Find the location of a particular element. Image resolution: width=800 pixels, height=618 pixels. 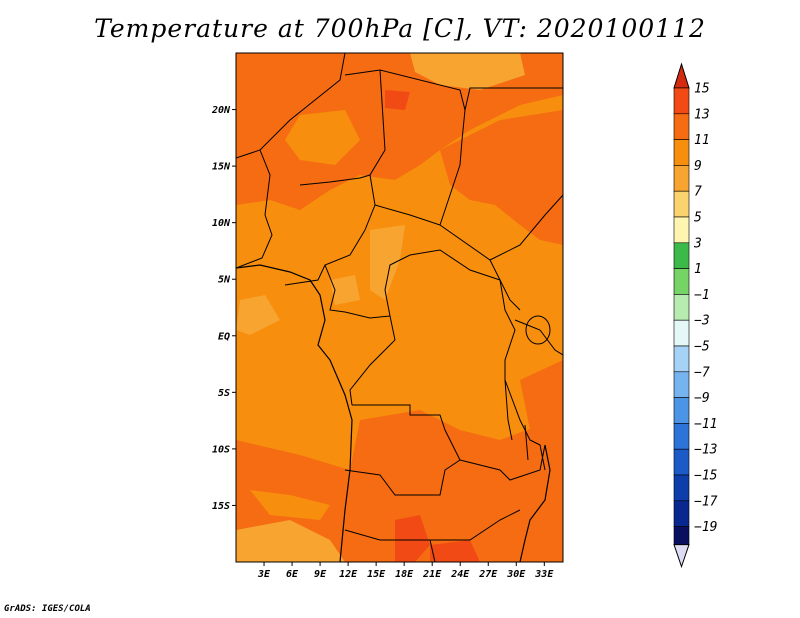

colorbar-label: −9 is located at coordinates (702, 398).